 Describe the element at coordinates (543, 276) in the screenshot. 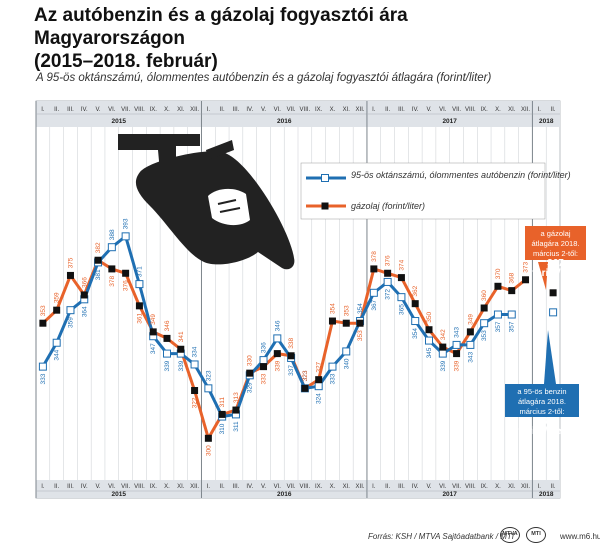

I see `diesel-note-pointer` at that location.